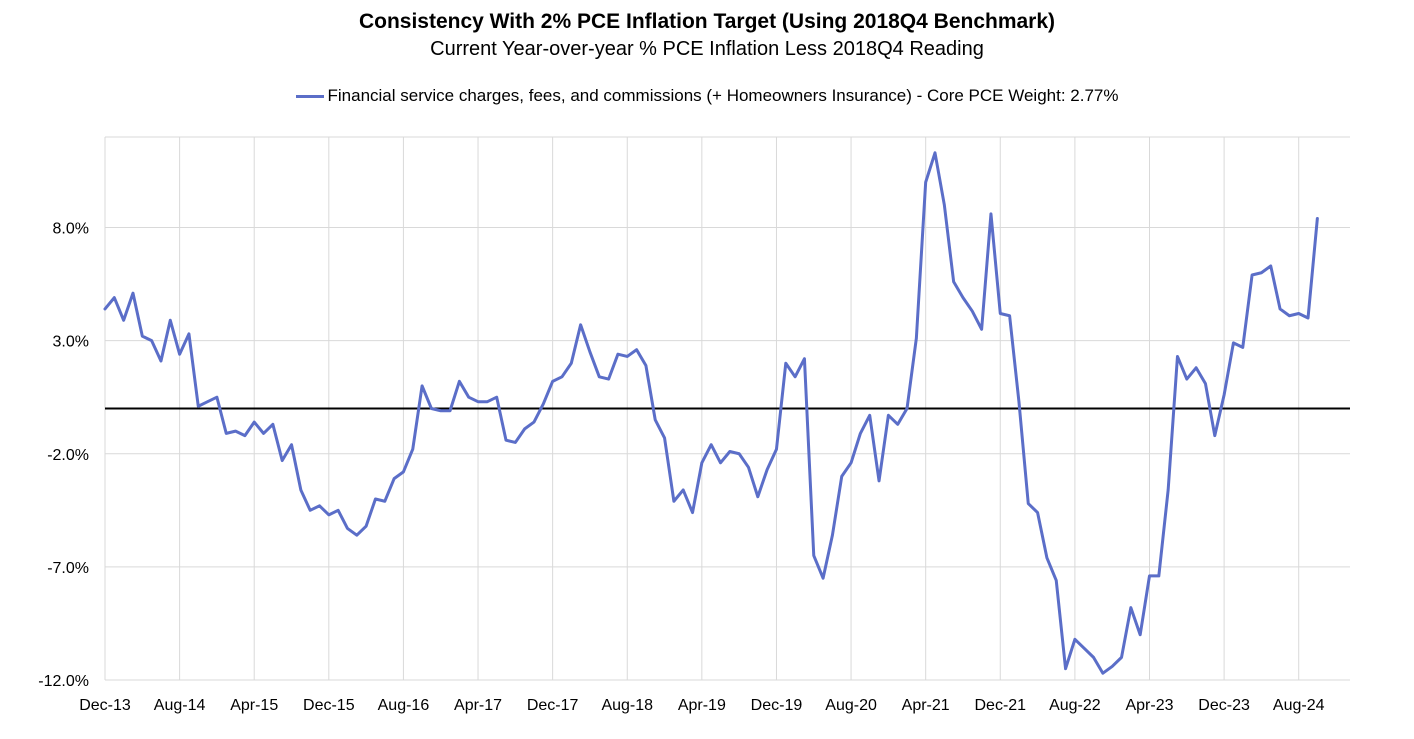  Describe the element at coordinates (105, 705) in the screenshot. I see `x-tick-label: Dec-13` at that location.